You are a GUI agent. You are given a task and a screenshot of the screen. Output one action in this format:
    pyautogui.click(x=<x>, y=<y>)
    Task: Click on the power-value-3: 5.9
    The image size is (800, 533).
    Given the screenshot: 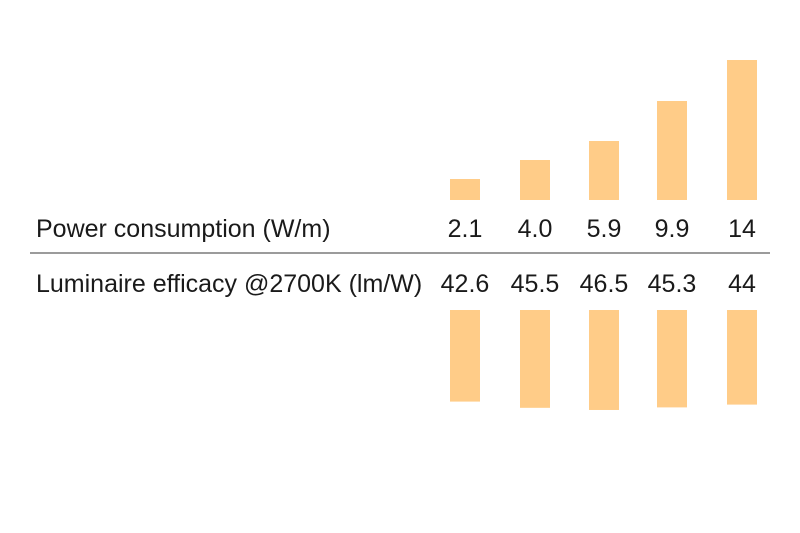 What is the action you would take?
    pyautogui.click(x=604, y=229)
    